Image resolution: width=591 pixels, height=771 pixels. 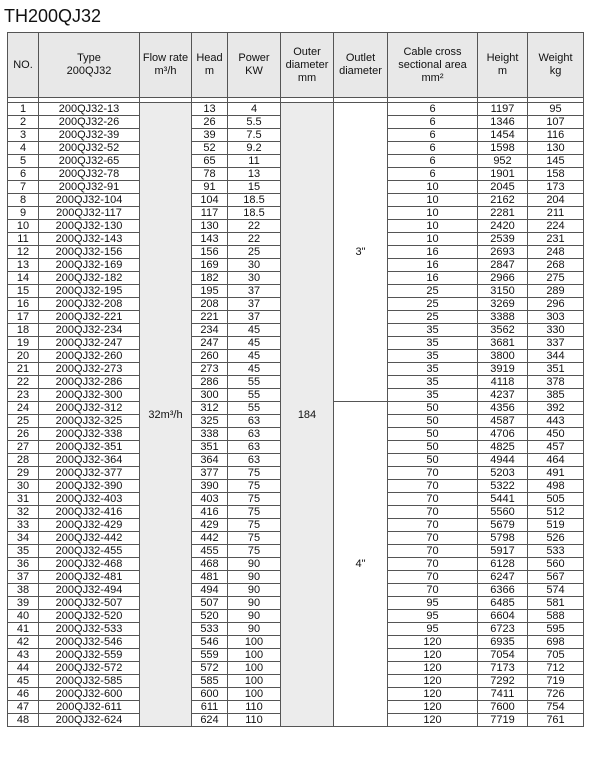 What do you see at coordinates (23, 161) in the screenshot?
I see `row-no: 5` at bounding box center [23, 161].